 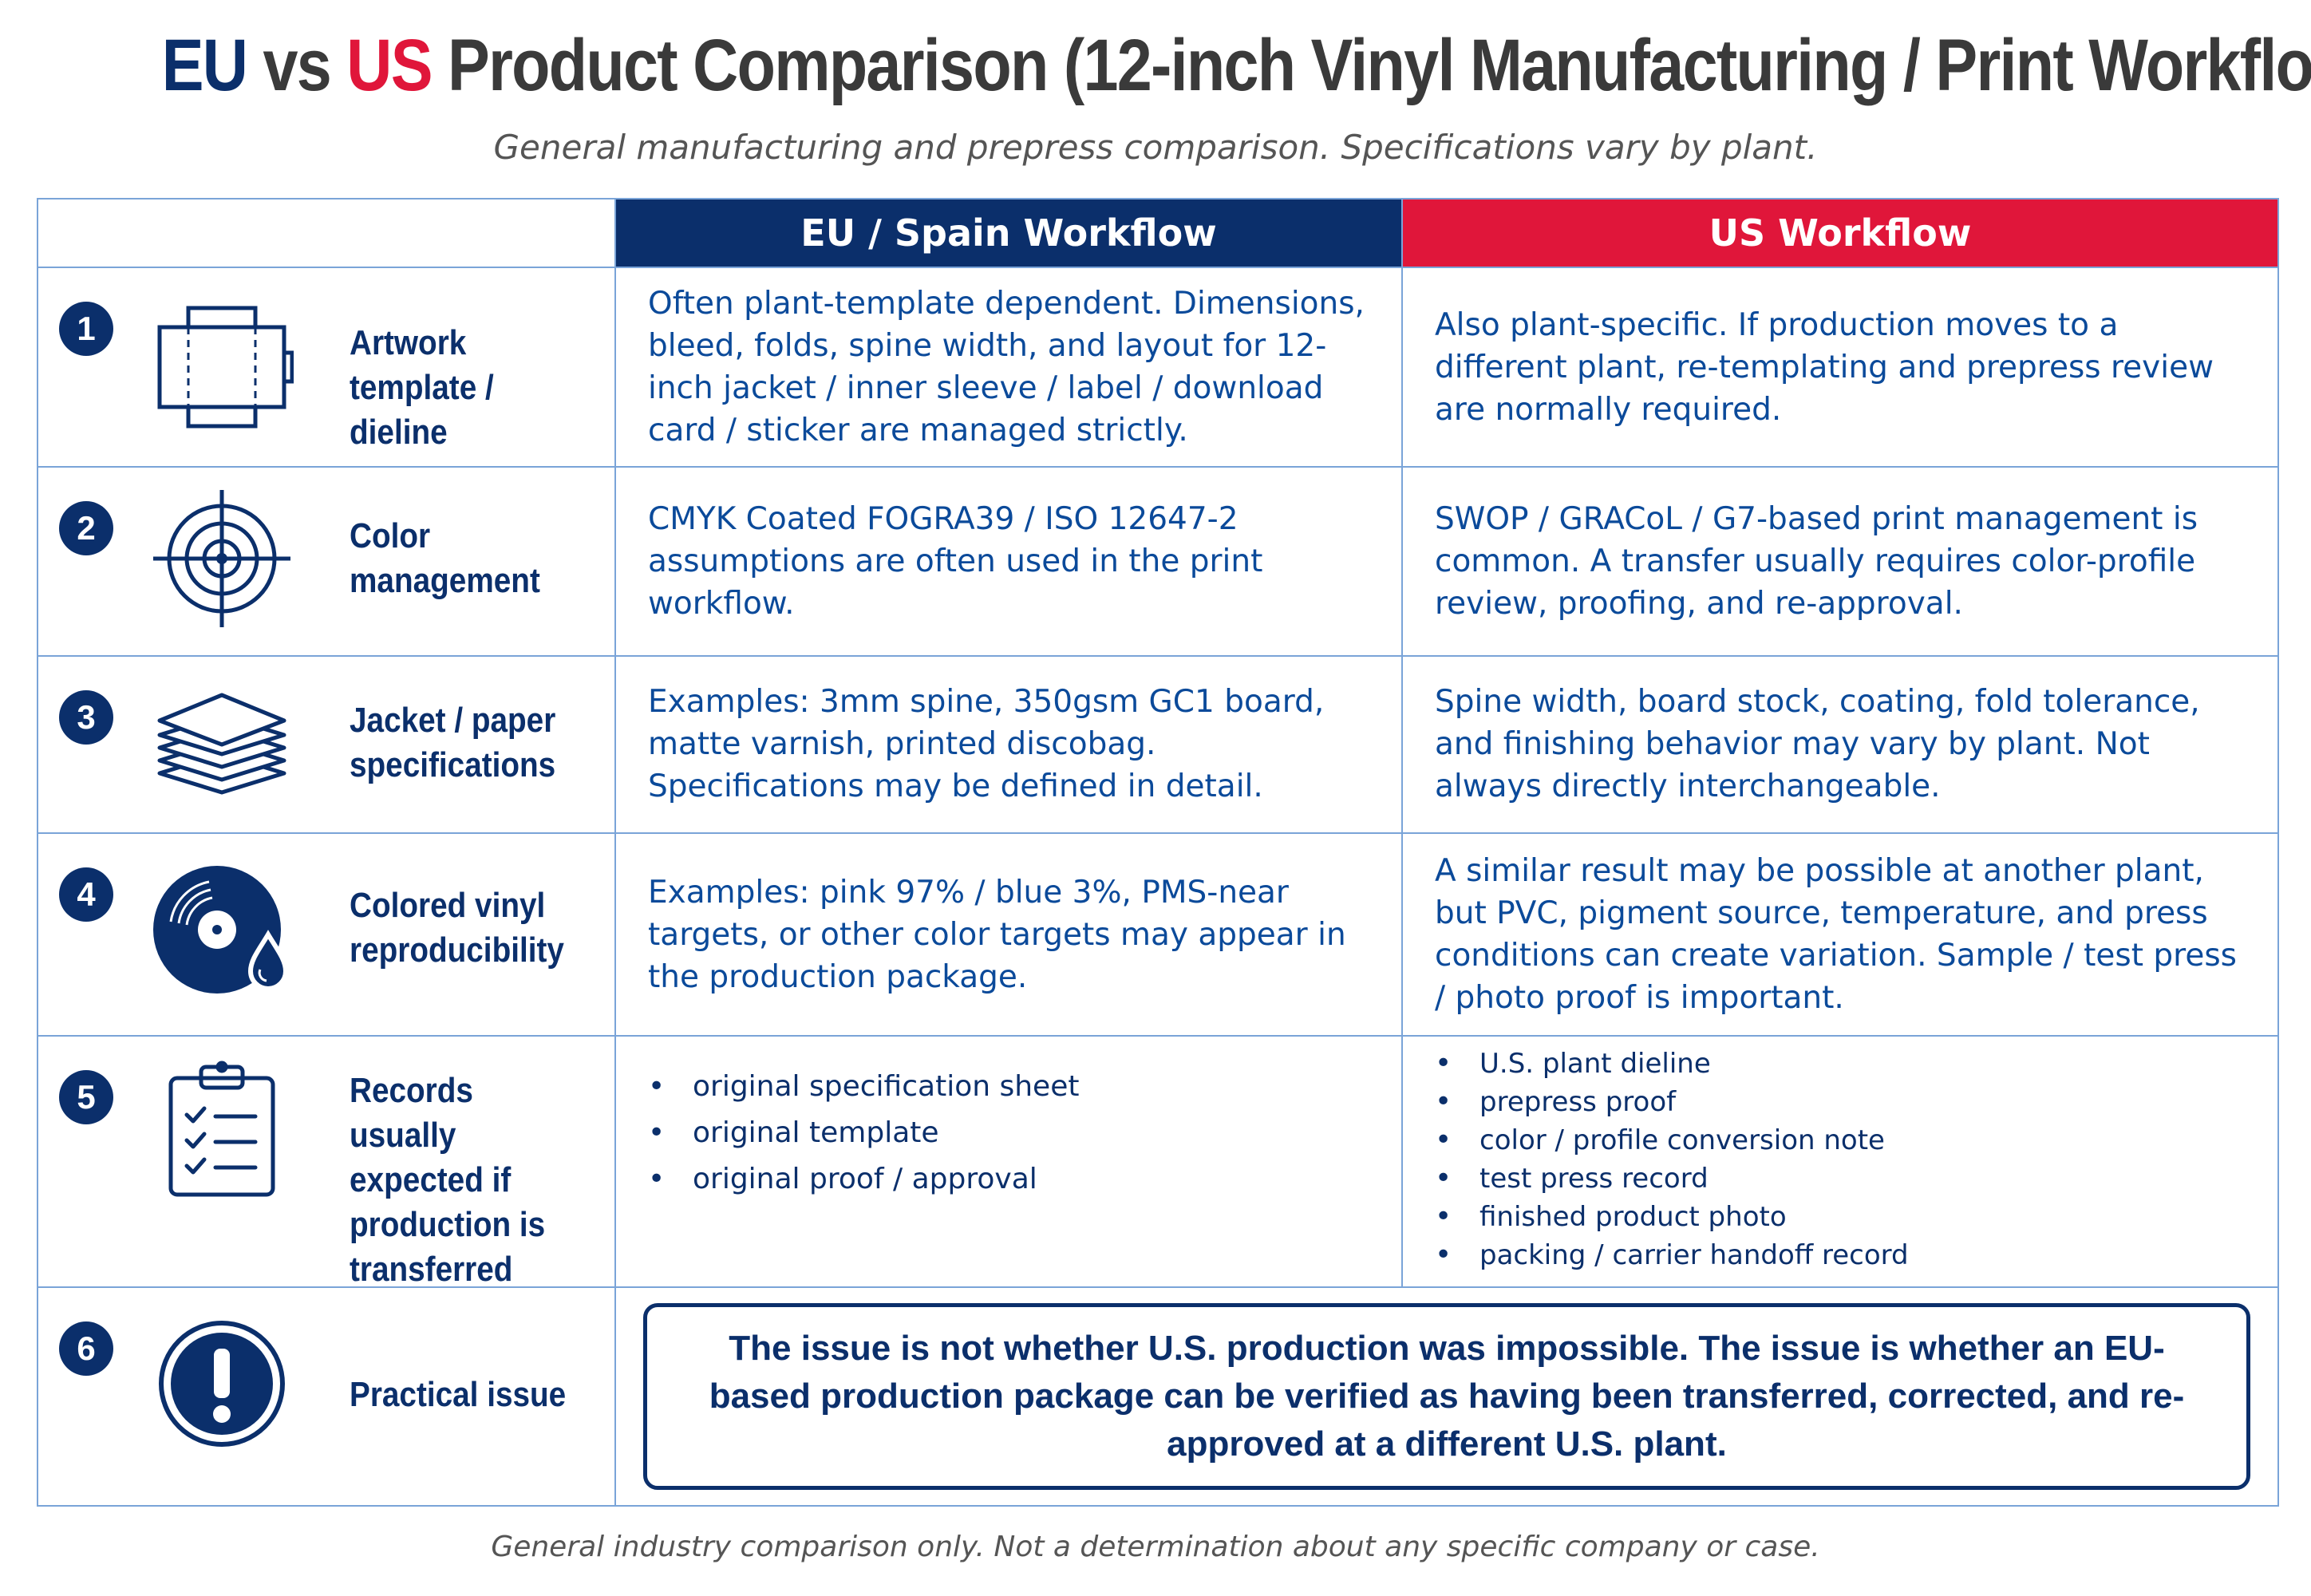 What do you see at coordinates (327, 744) in the screenshot?
I see `row-label-cell: 3 Jacket / paper specifications` at bounding box center [327, 744].